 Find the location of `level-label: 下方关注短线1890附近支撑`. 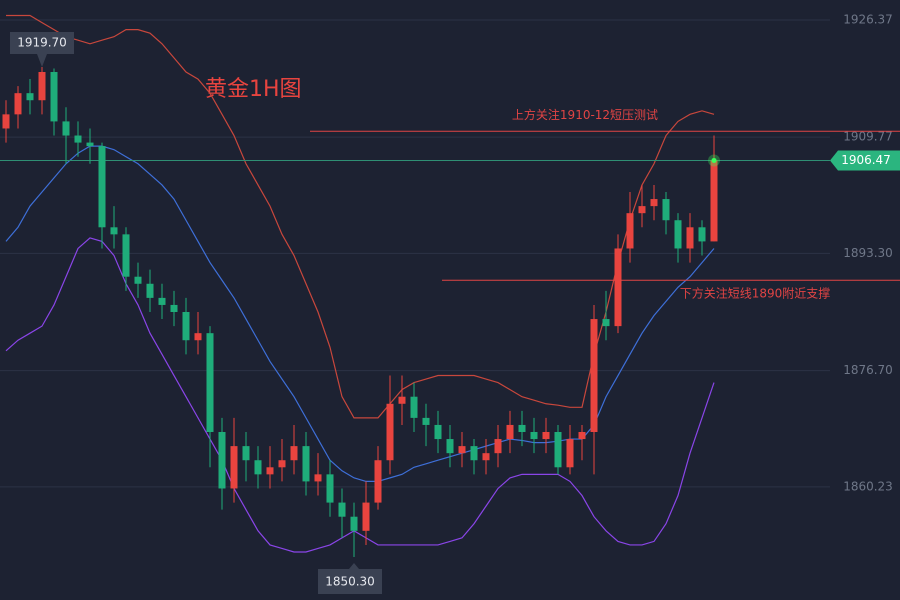

level-label: 下方关注短线1890附近支撑 is located at coordinates (755, 293).